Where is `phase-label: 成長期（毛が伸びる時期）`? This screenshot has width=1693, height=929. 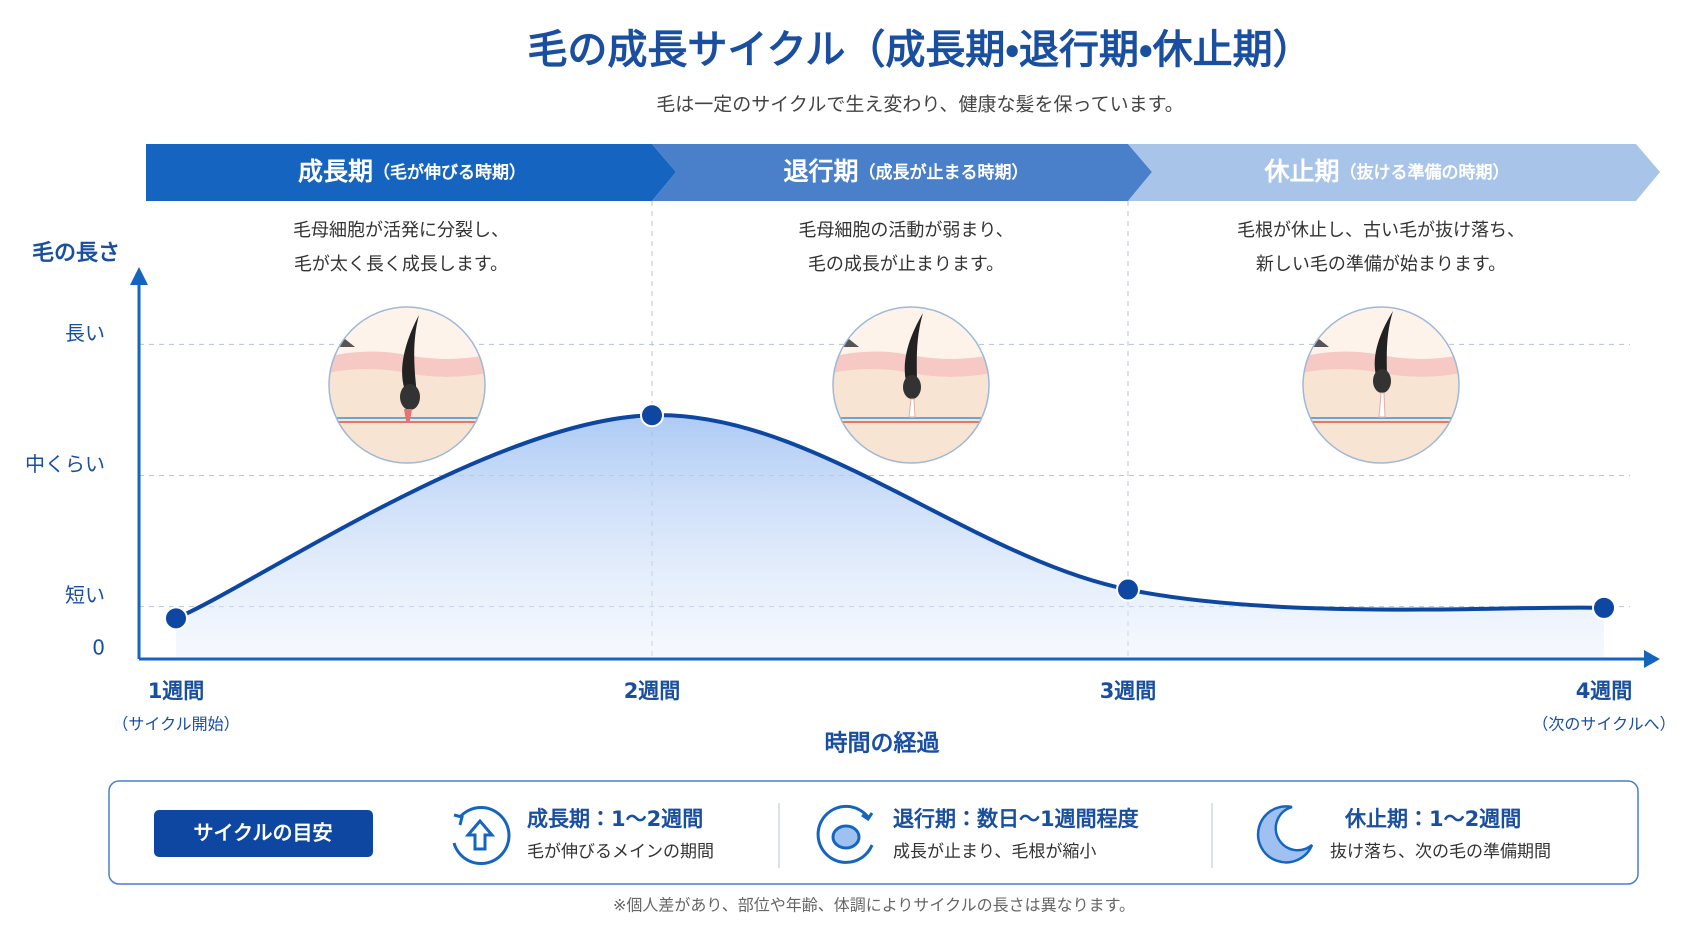 phase-label: 成長期（毛が伸びる時期） is located at coordinates (412, 171).